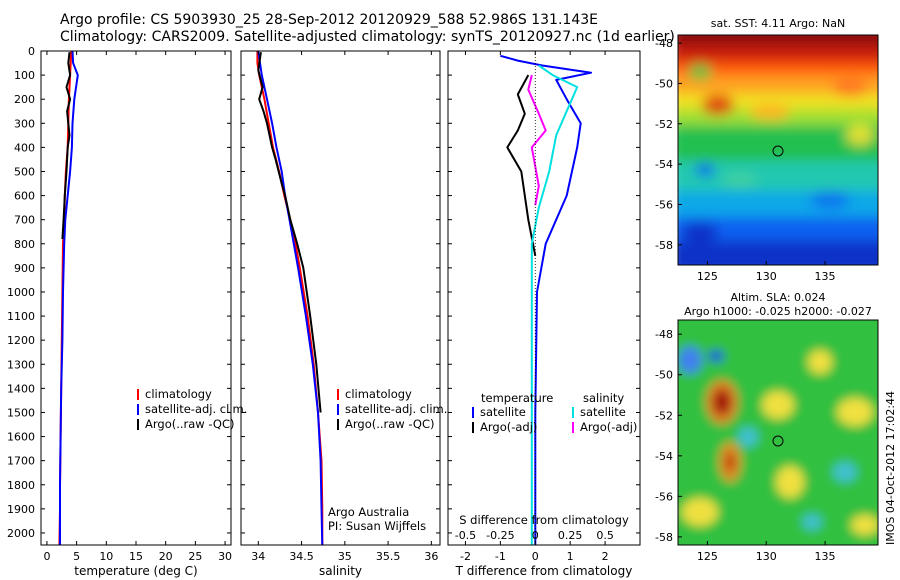 The height and width of the screenshot is (580, 900). What do you see at coordinates (24, 196) in the screenshot?
I see `y-tick-label: 600` at bounding box center [24, 196].